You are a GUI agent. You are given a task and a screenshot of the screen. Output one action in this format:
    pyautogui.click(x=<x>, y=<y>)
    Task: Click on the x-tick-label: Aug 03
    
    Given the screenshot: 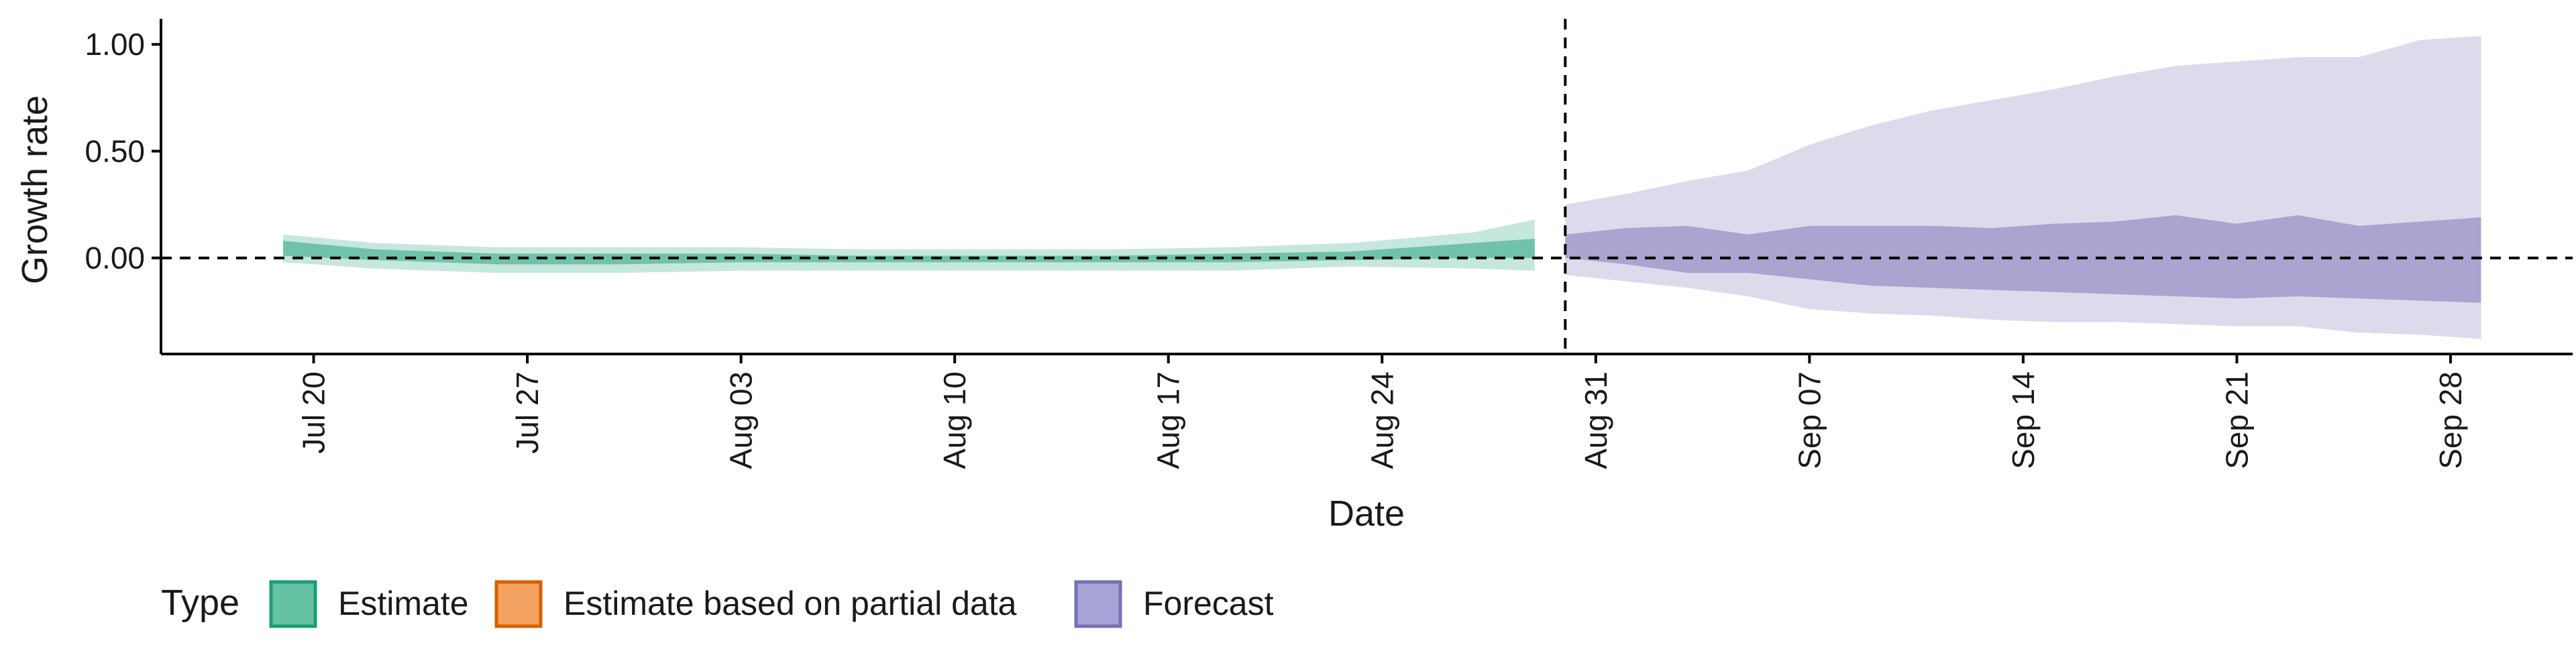 What is the action you would take?
    pyautogui.click(x=741, y=420)
    